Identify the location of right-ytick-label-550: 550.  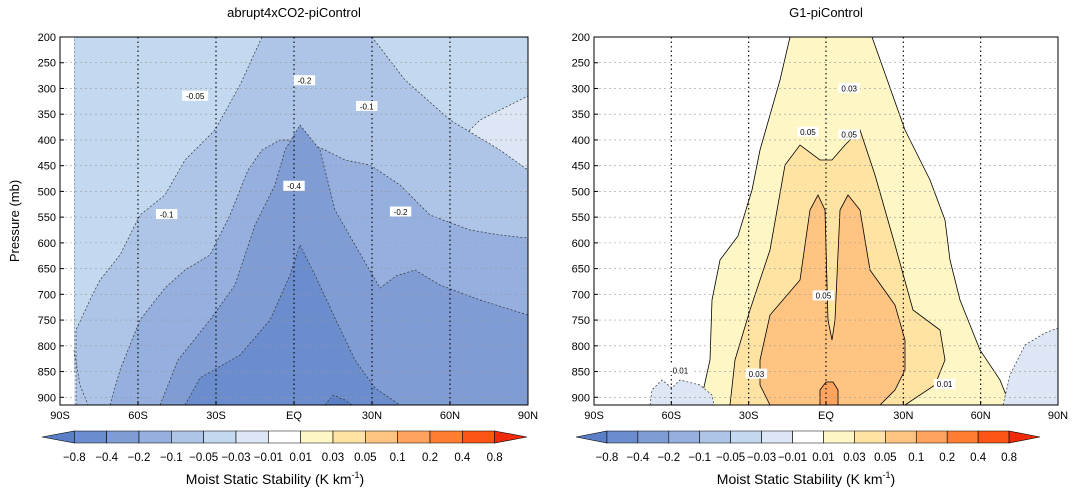
(581, 218).